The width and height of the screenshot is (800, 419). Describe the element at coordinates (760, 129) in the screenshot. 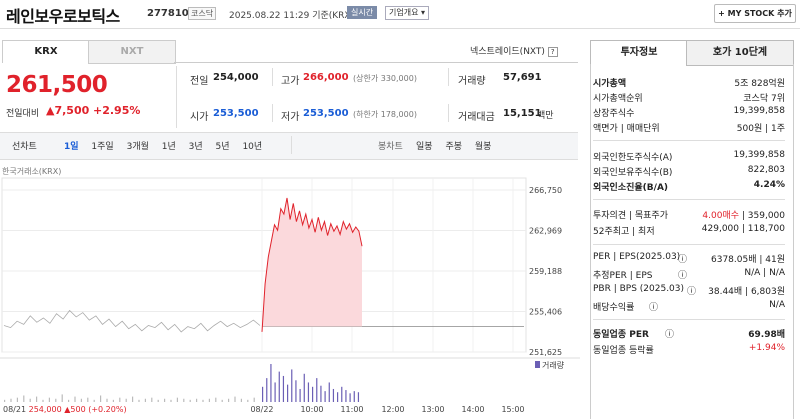

I see `par-value: 500원 | 1주` at that location.